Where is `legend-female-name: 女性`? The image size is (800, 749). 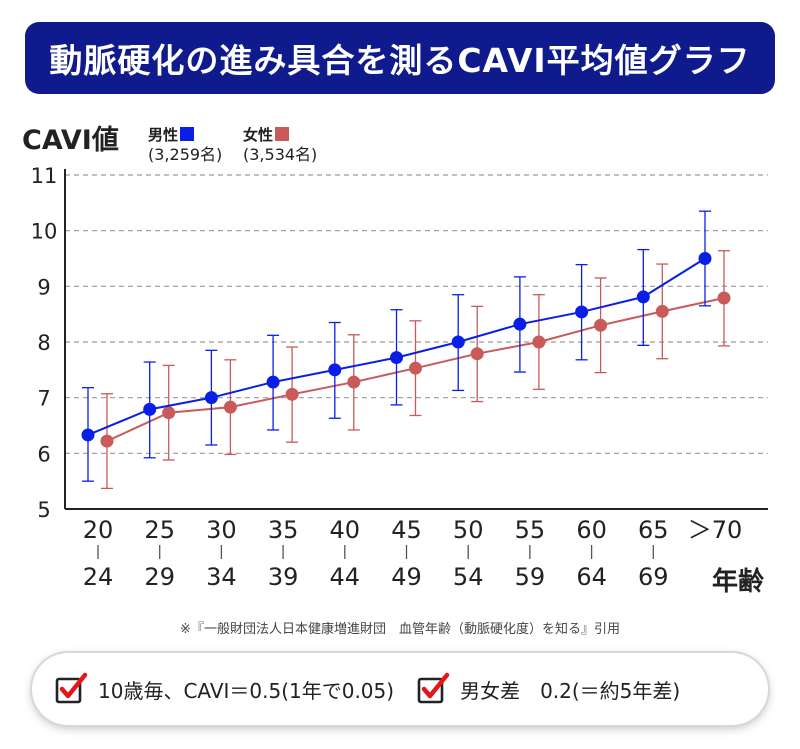 legend-female-name: 女性 is located at coordinates (258, 135).